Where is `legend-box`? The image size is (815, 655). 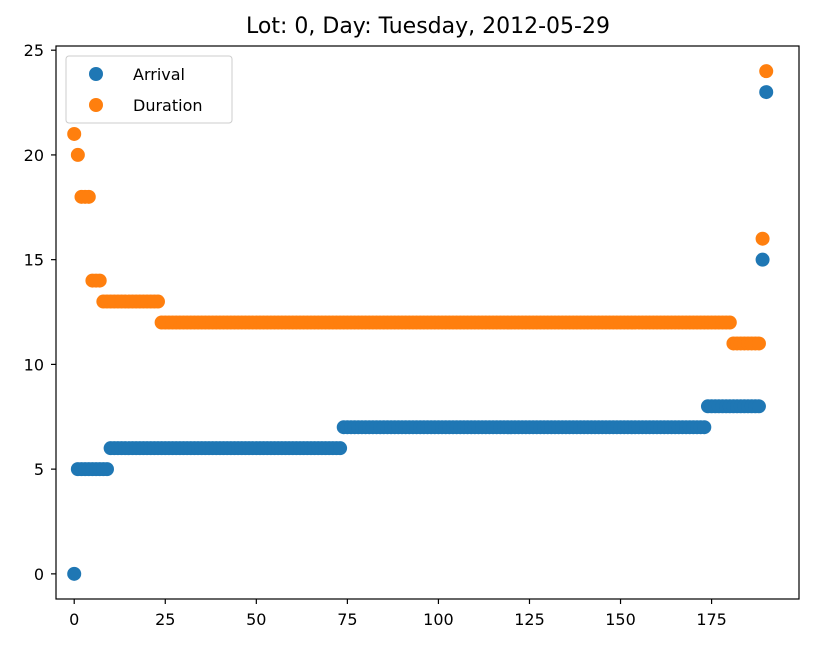 legend-box is located at coordinates (149, 89).